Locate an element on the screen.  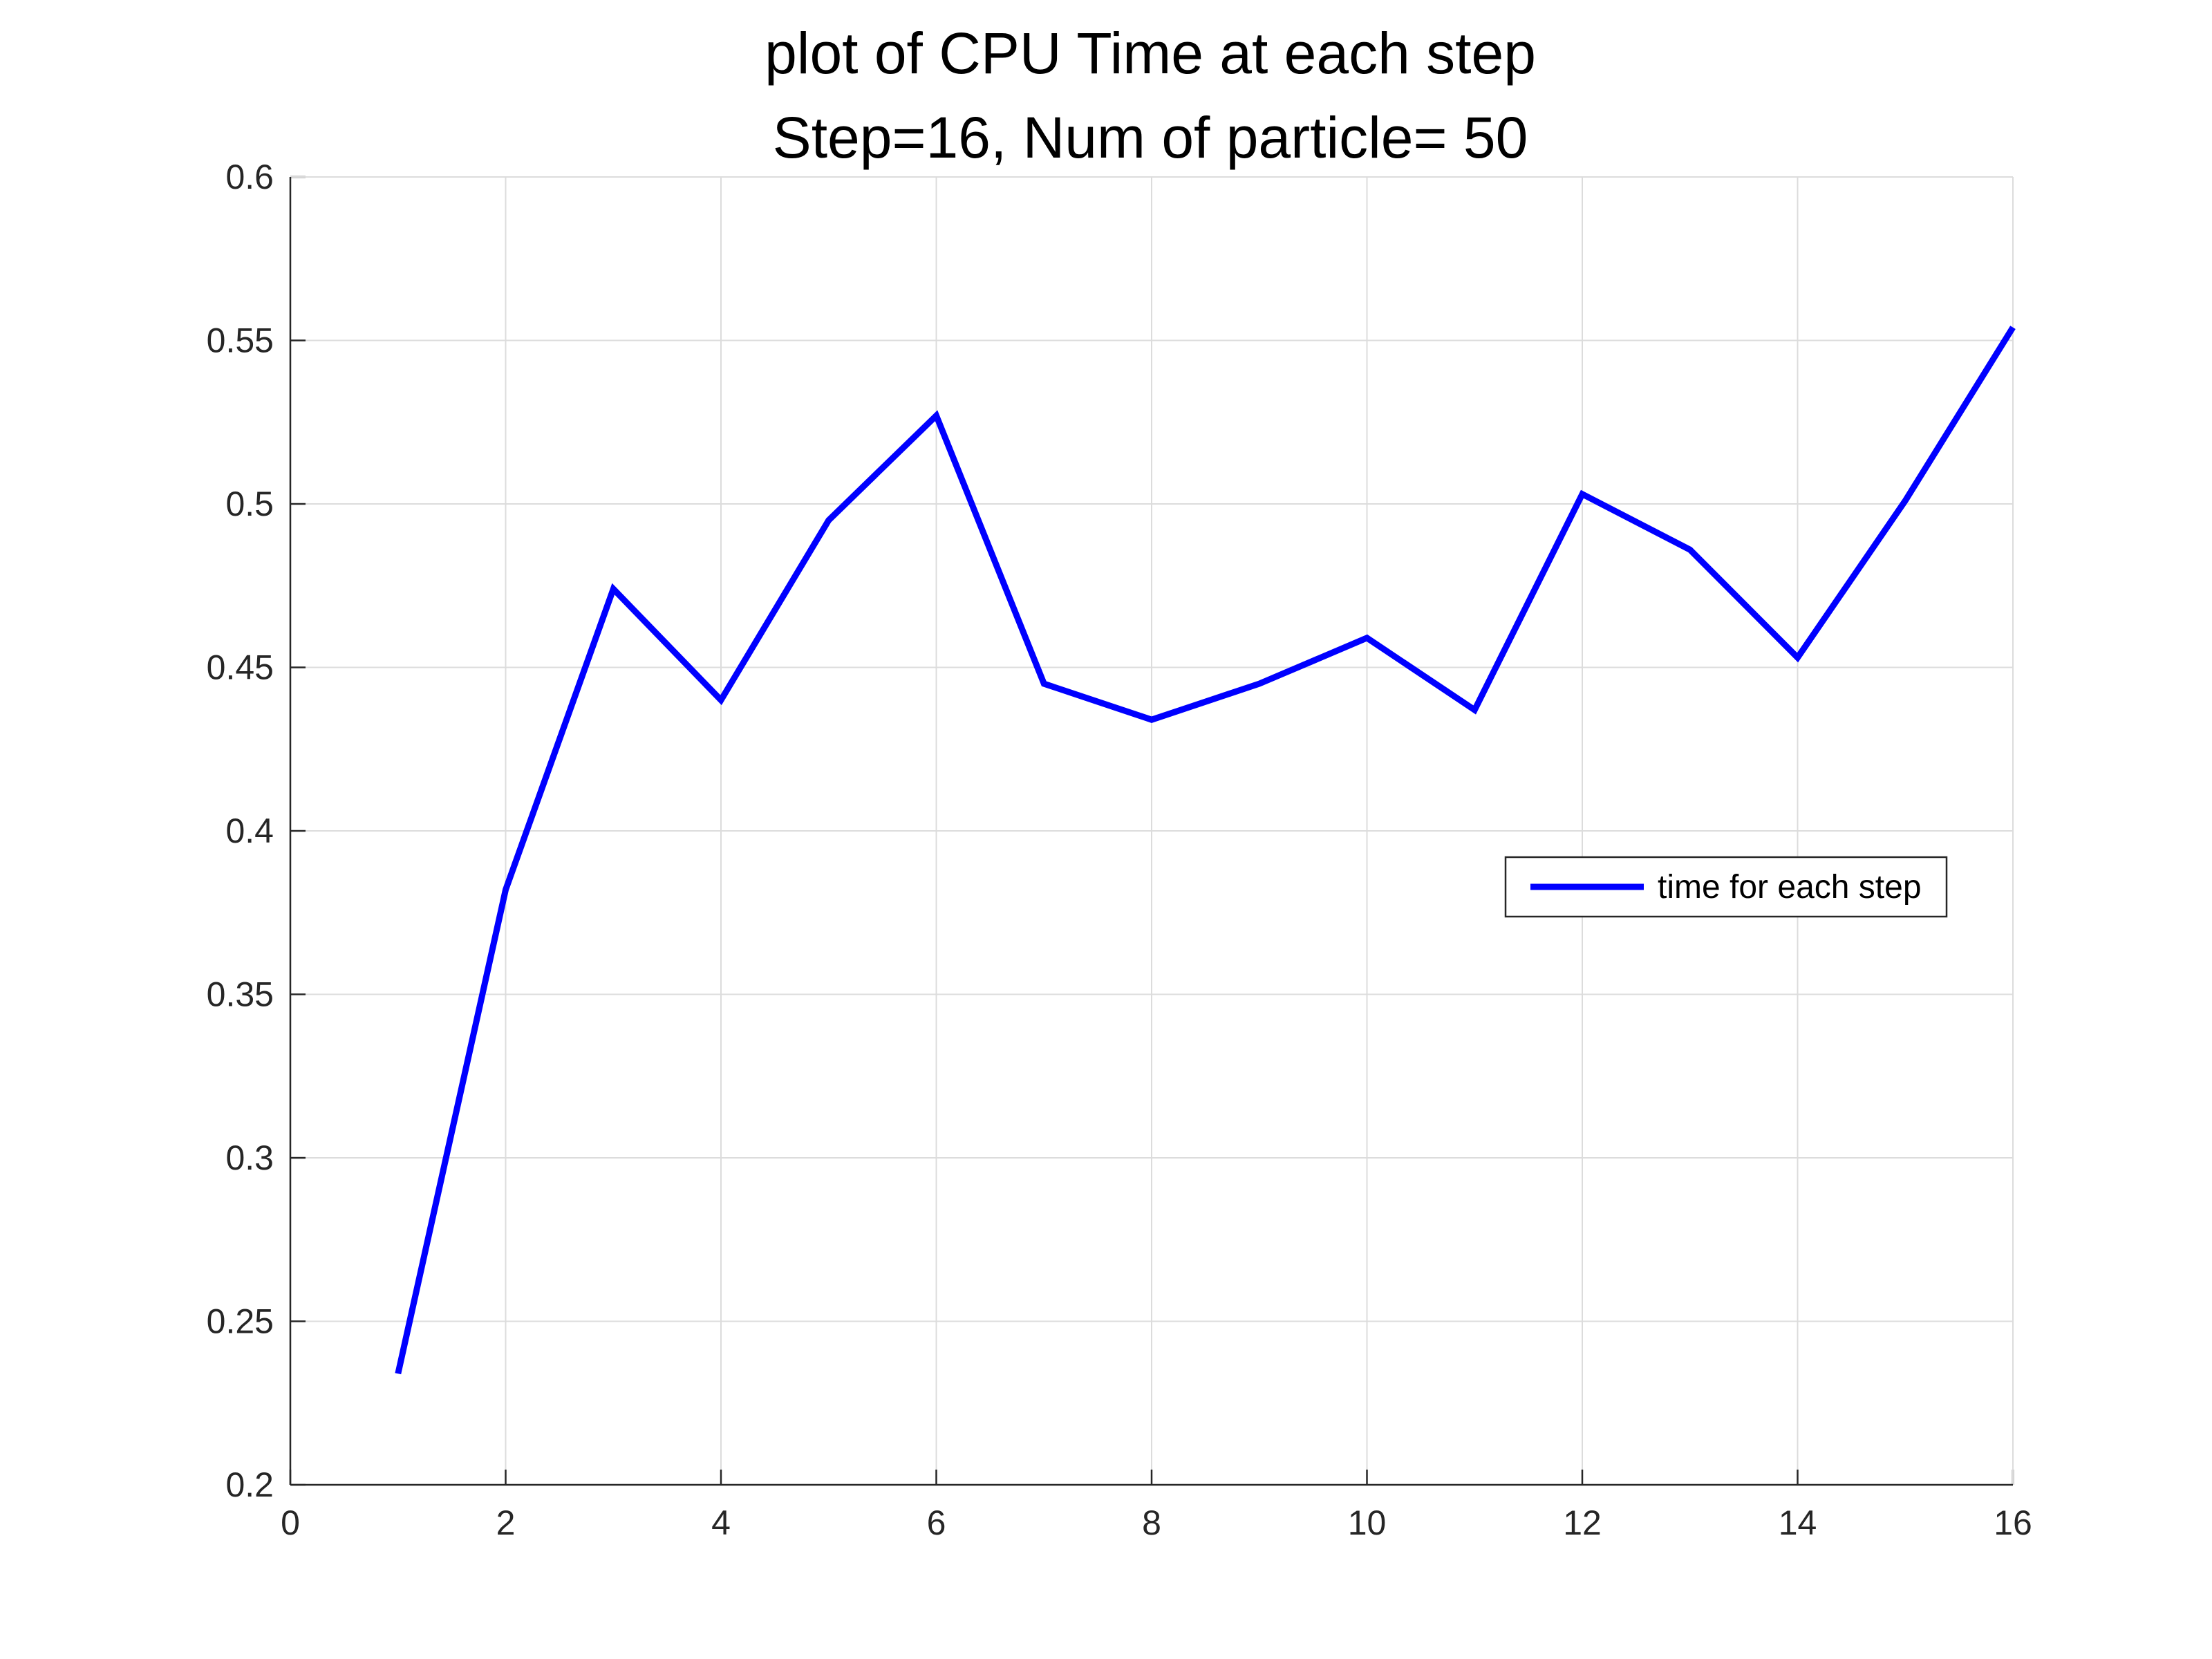
x-tick-label: 8 is located at coordinates (1152, 1522).